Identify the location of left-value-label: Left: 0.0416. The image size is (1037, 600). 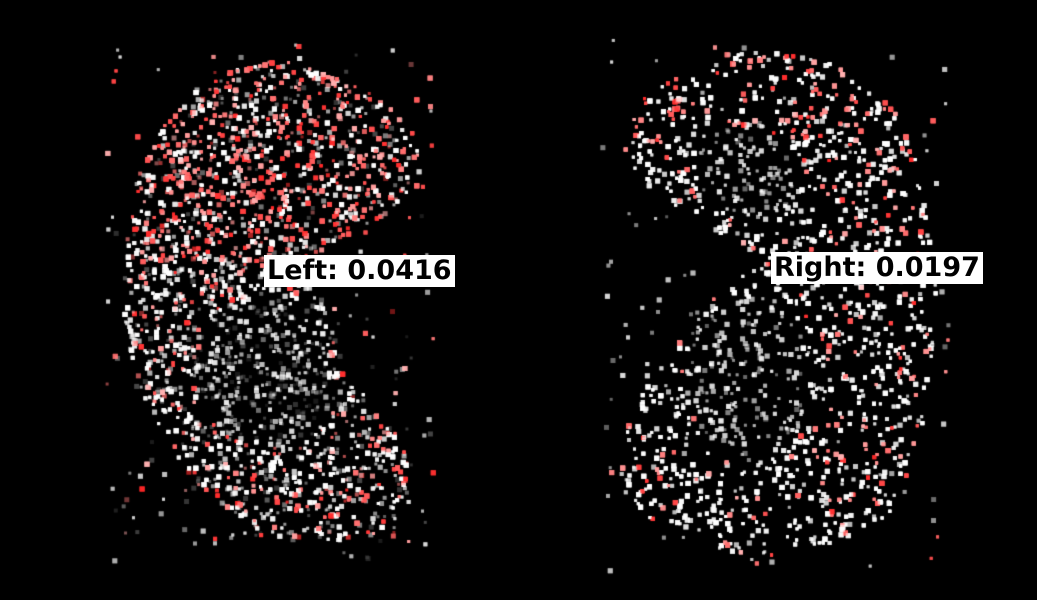
(359, 271).